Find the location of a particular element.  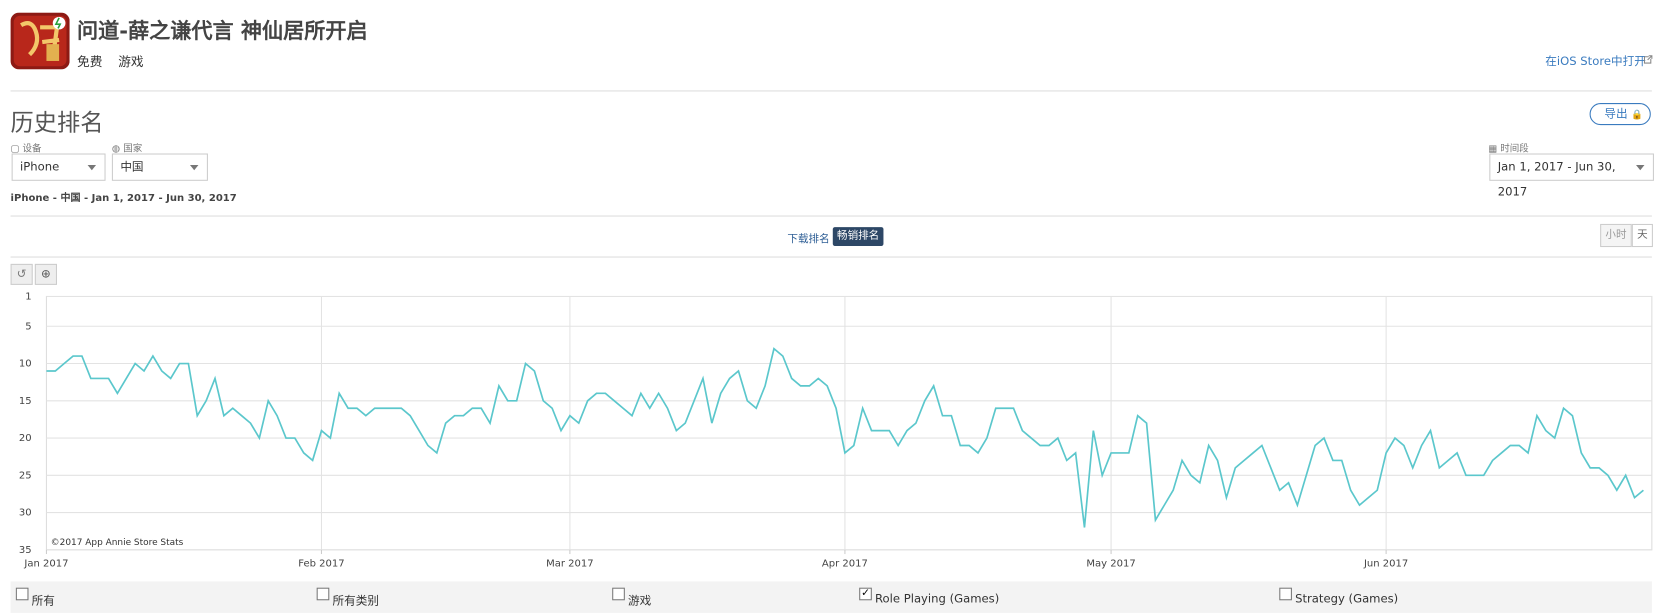

period-select: Jan 1, 2017 - Jun 30, 2017 is located at coordinates (1571, 176).